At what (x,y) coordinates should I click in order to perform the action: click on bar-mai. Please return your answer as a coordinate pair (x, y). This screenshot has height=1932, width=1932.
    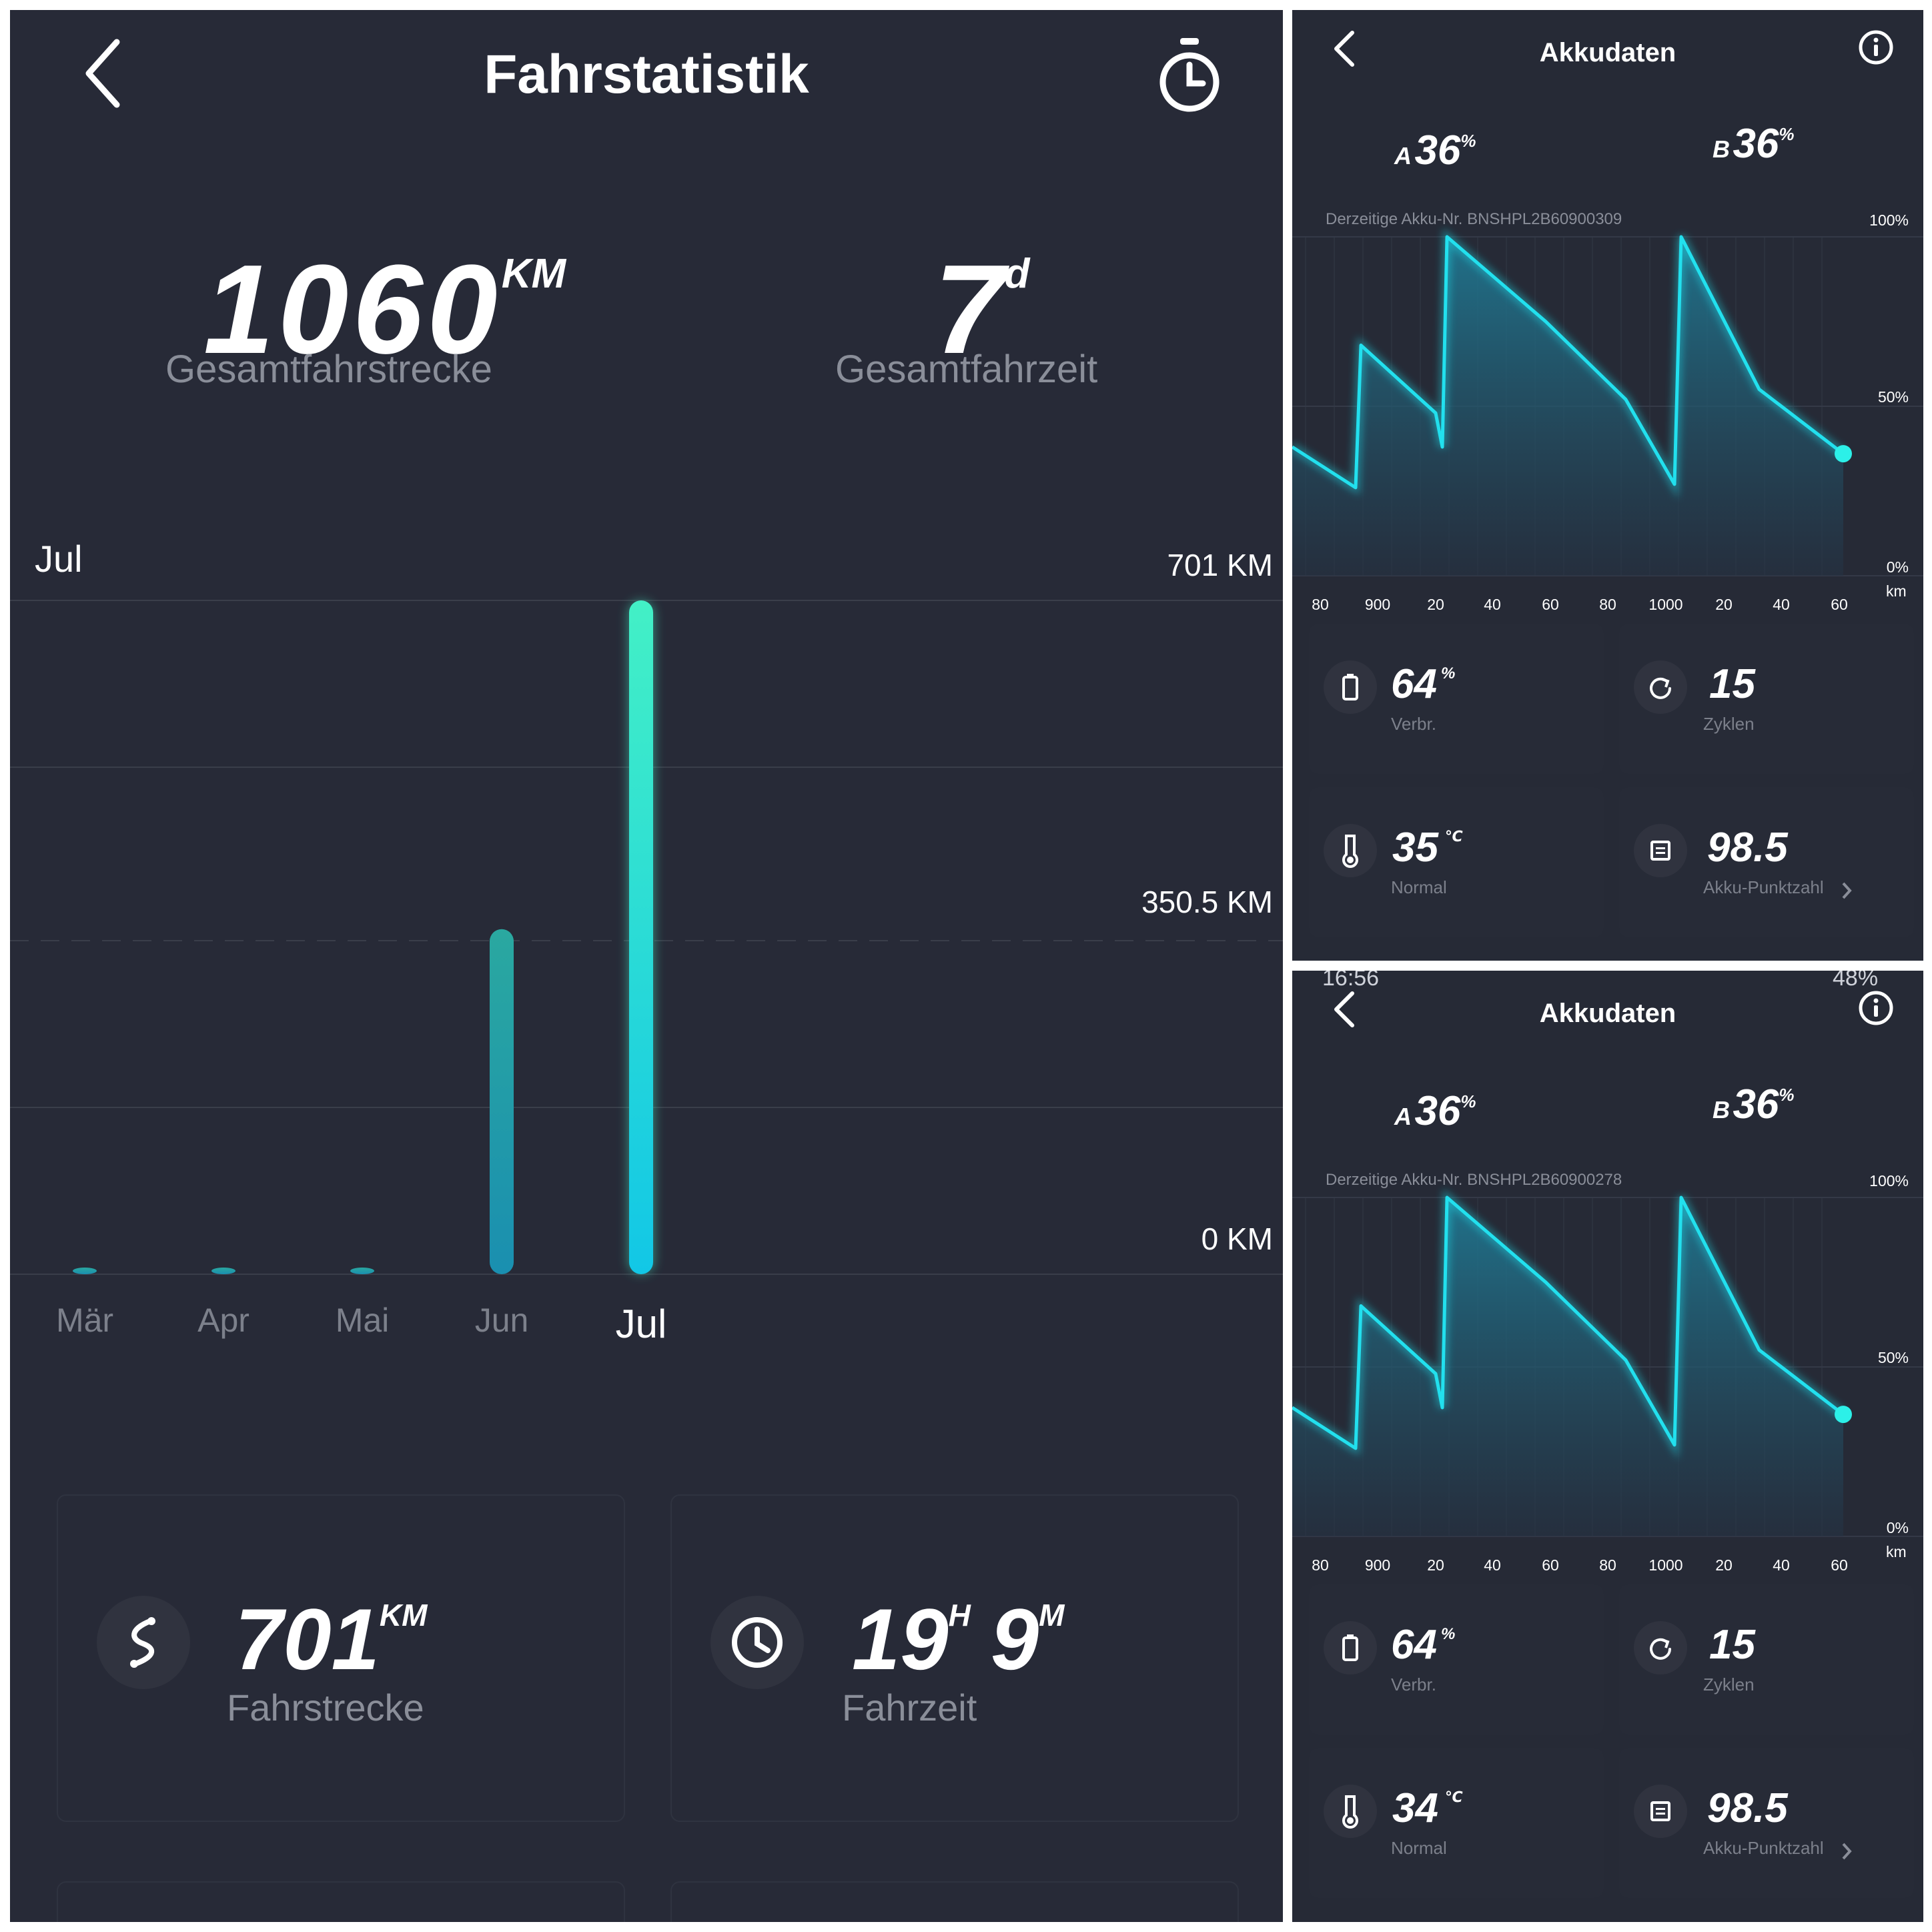
    Looking at the image, I should click on (362, 1271).